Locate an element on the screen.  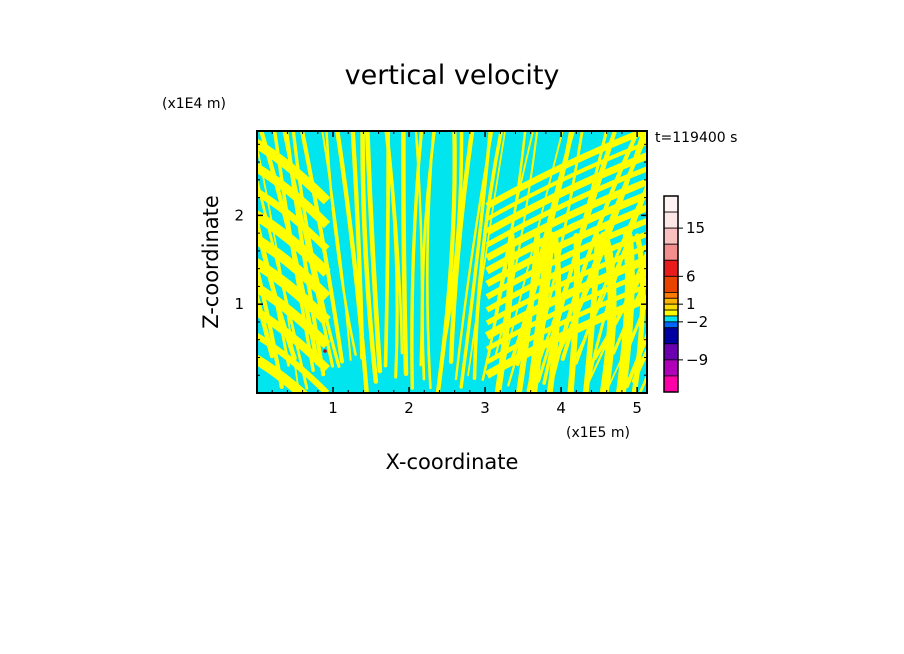
time-label: t=119400 s is located at coordinates (696, 138).